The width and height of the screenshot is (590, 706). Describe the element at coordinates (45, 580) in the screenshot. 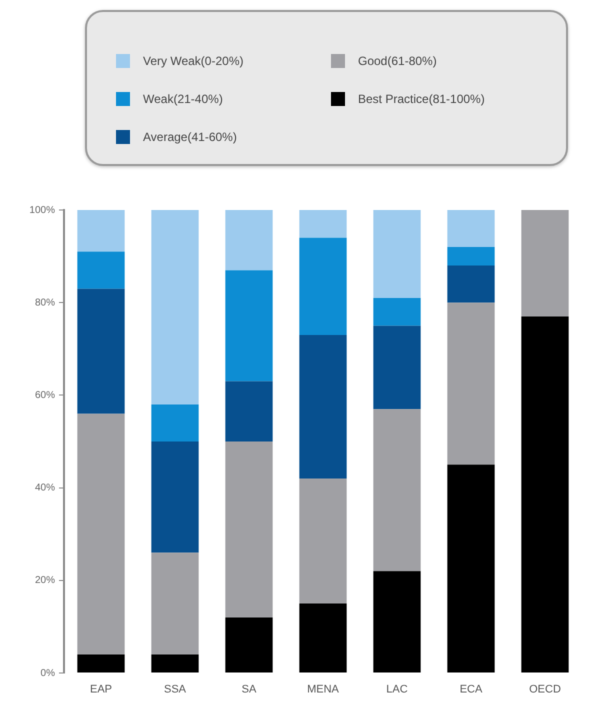

I see `y-tick-label: 20%` at that location.